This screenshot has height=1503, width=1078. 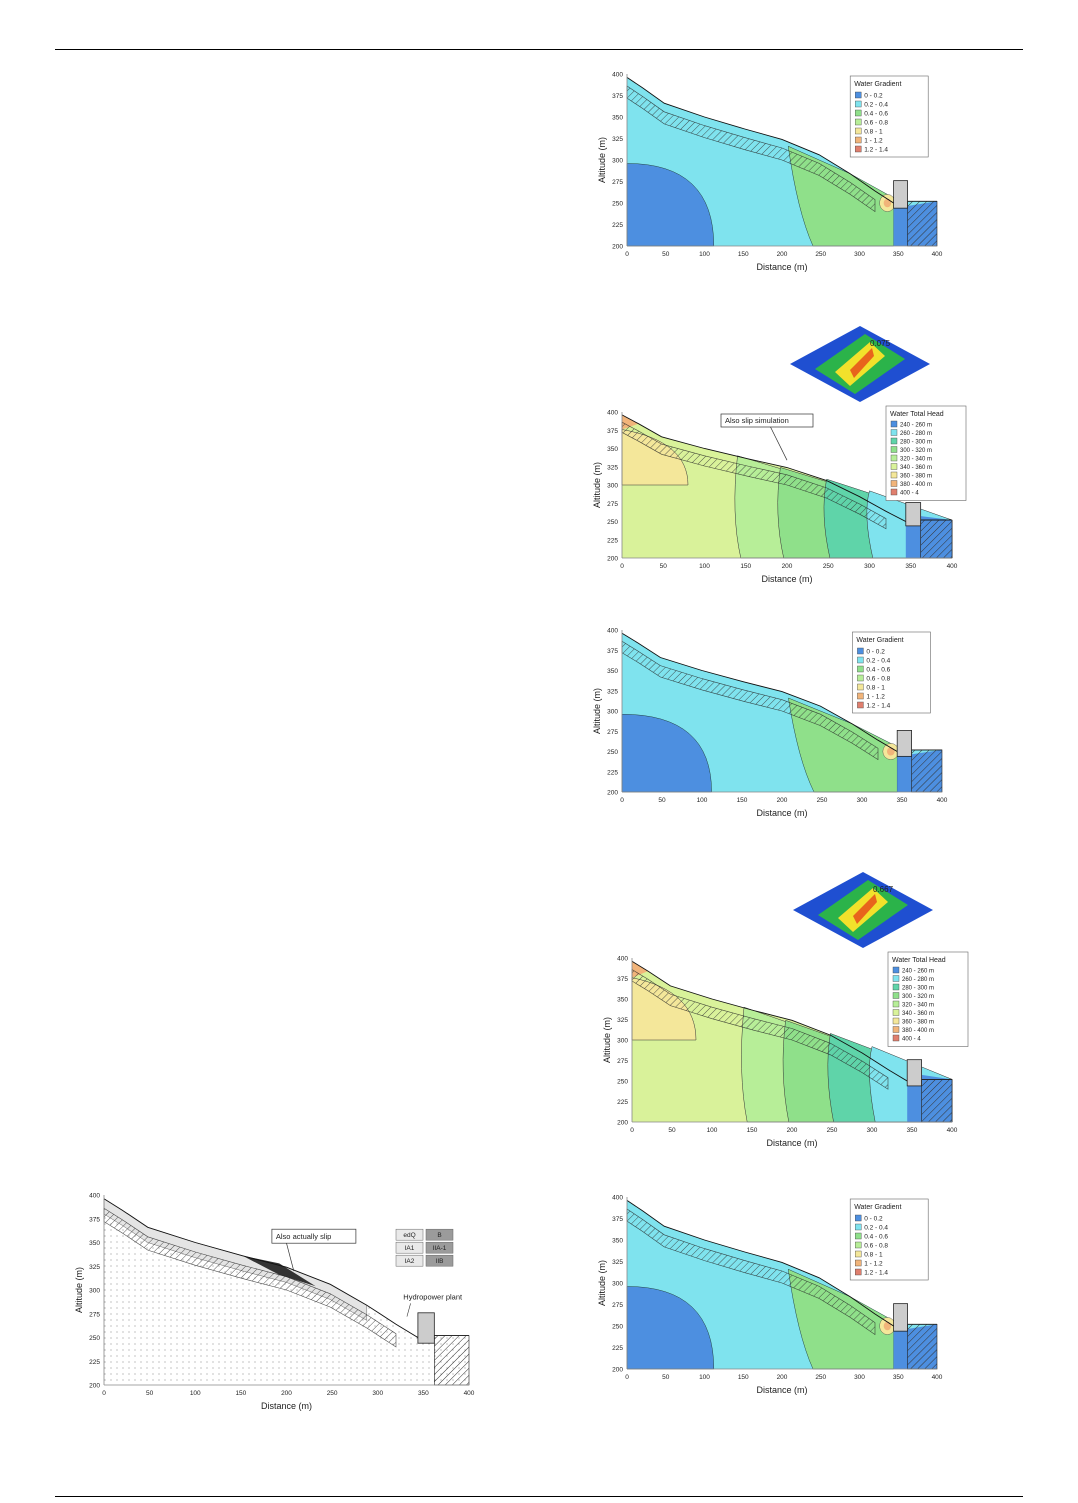 What do you see at coordinates (612, 732) in the screenshot?
I see `y-tick-label: 275` at bounding box center [612, 732].